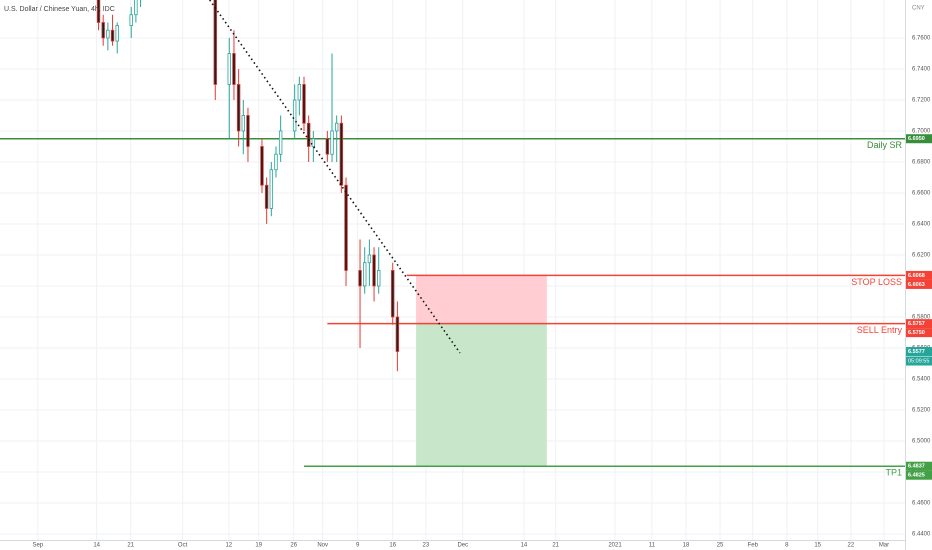 Image resolution: width=932 pixels, height=550 pixels. What do you see at coordinates (183, 546) in the screenshot?
I see `x-tick-label: Oct` at bounding box center [183, 546].